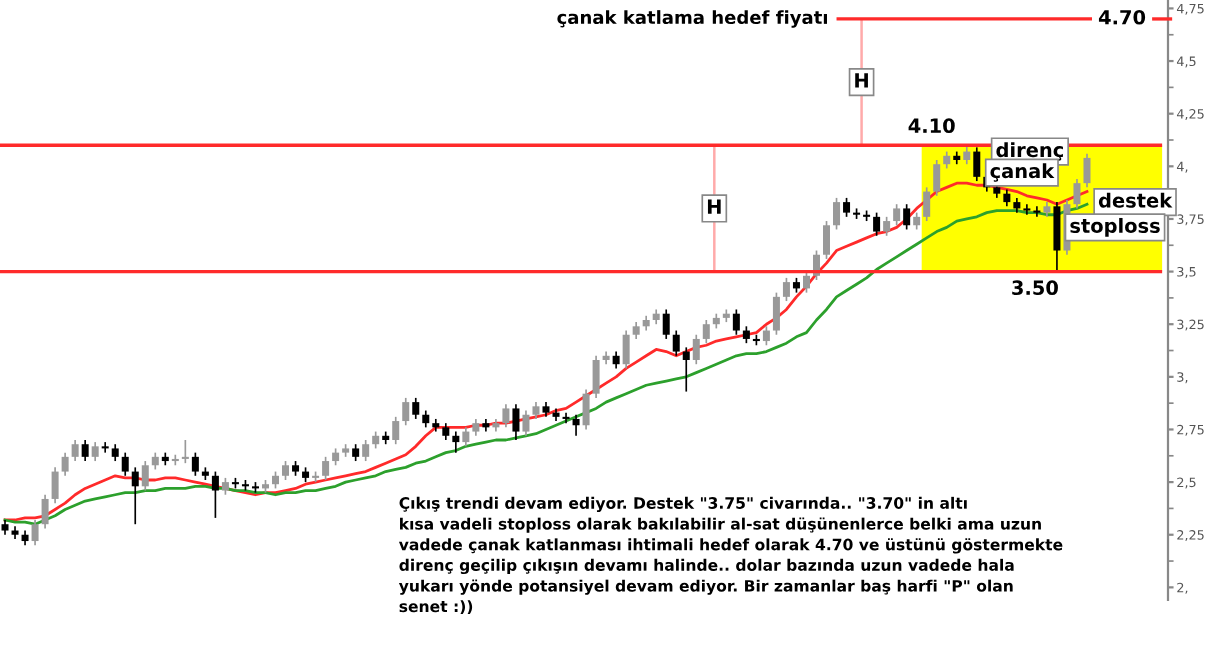 Image resolution: width=1218 pixels, height=666 pixels. Describe the element at coordinates (1035, 288) in the screenshot. I see `ref-line-label: 3.50` at that location.